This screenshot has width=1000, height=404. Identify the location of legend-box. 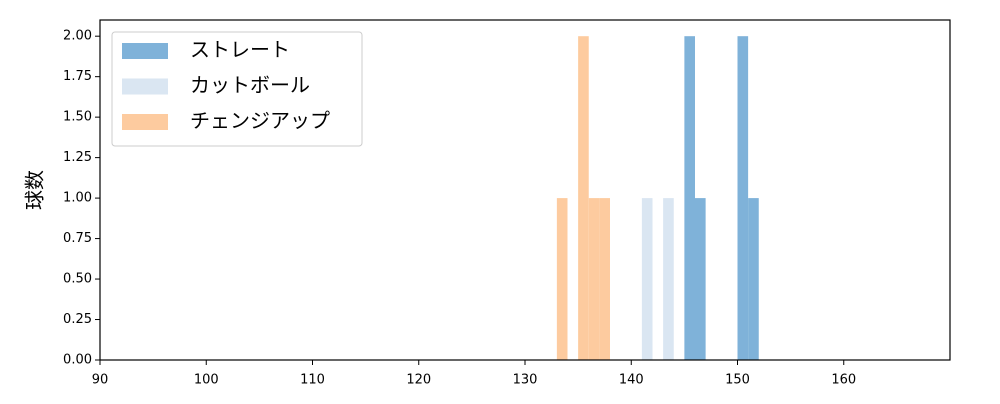
(237, 89).